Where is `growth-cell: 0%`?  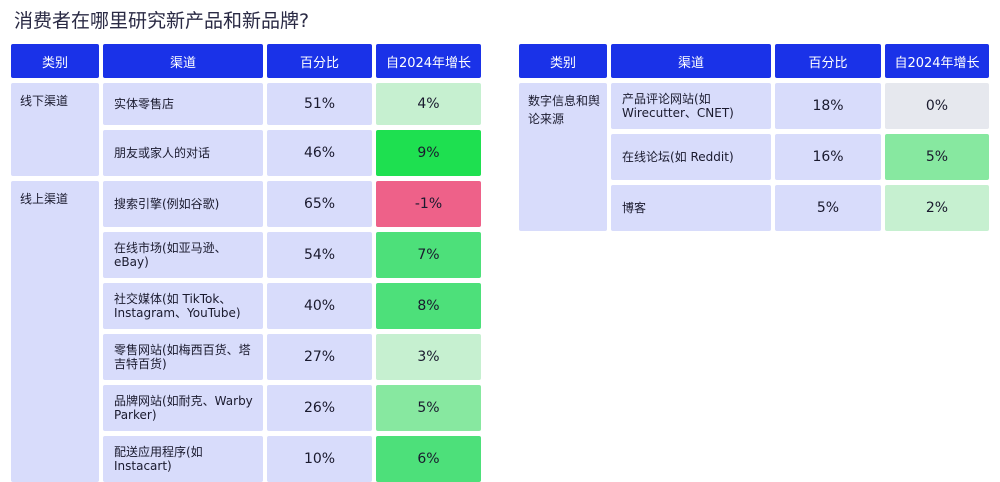
growth-cell: 0% is located at coordinates (937, 106).